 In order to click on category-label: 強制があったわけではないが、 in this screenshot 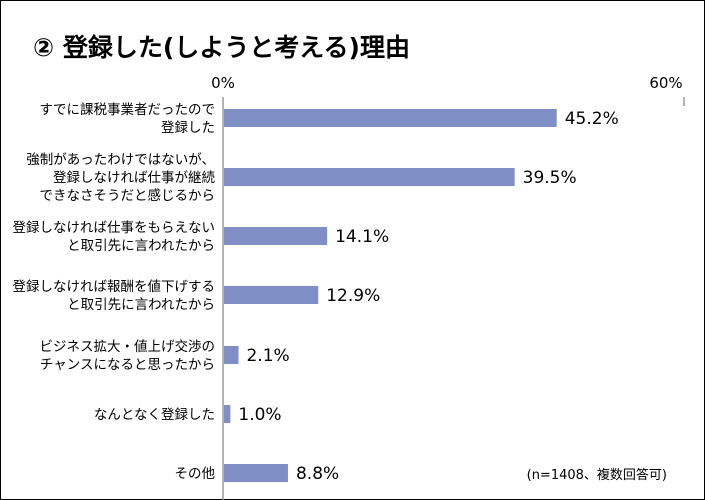, I will do `click(120, 160)`.